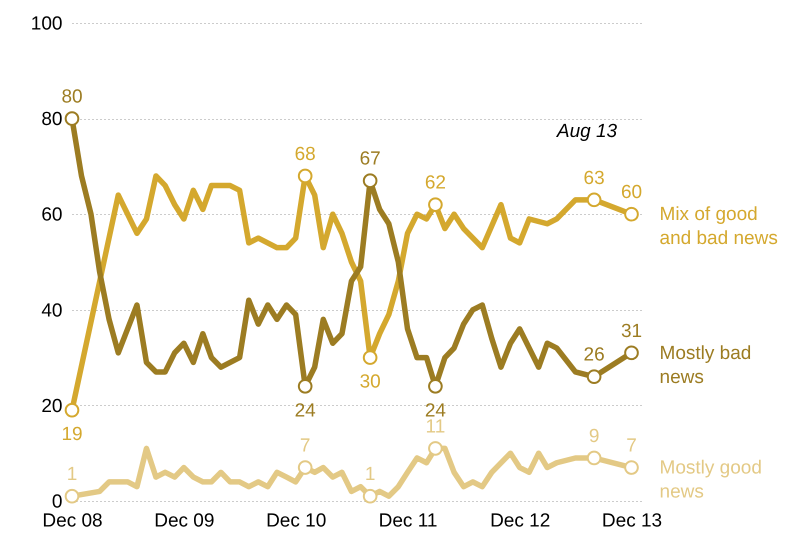  I want to click on x-tick-label: Dec 08, so click(72, 521).